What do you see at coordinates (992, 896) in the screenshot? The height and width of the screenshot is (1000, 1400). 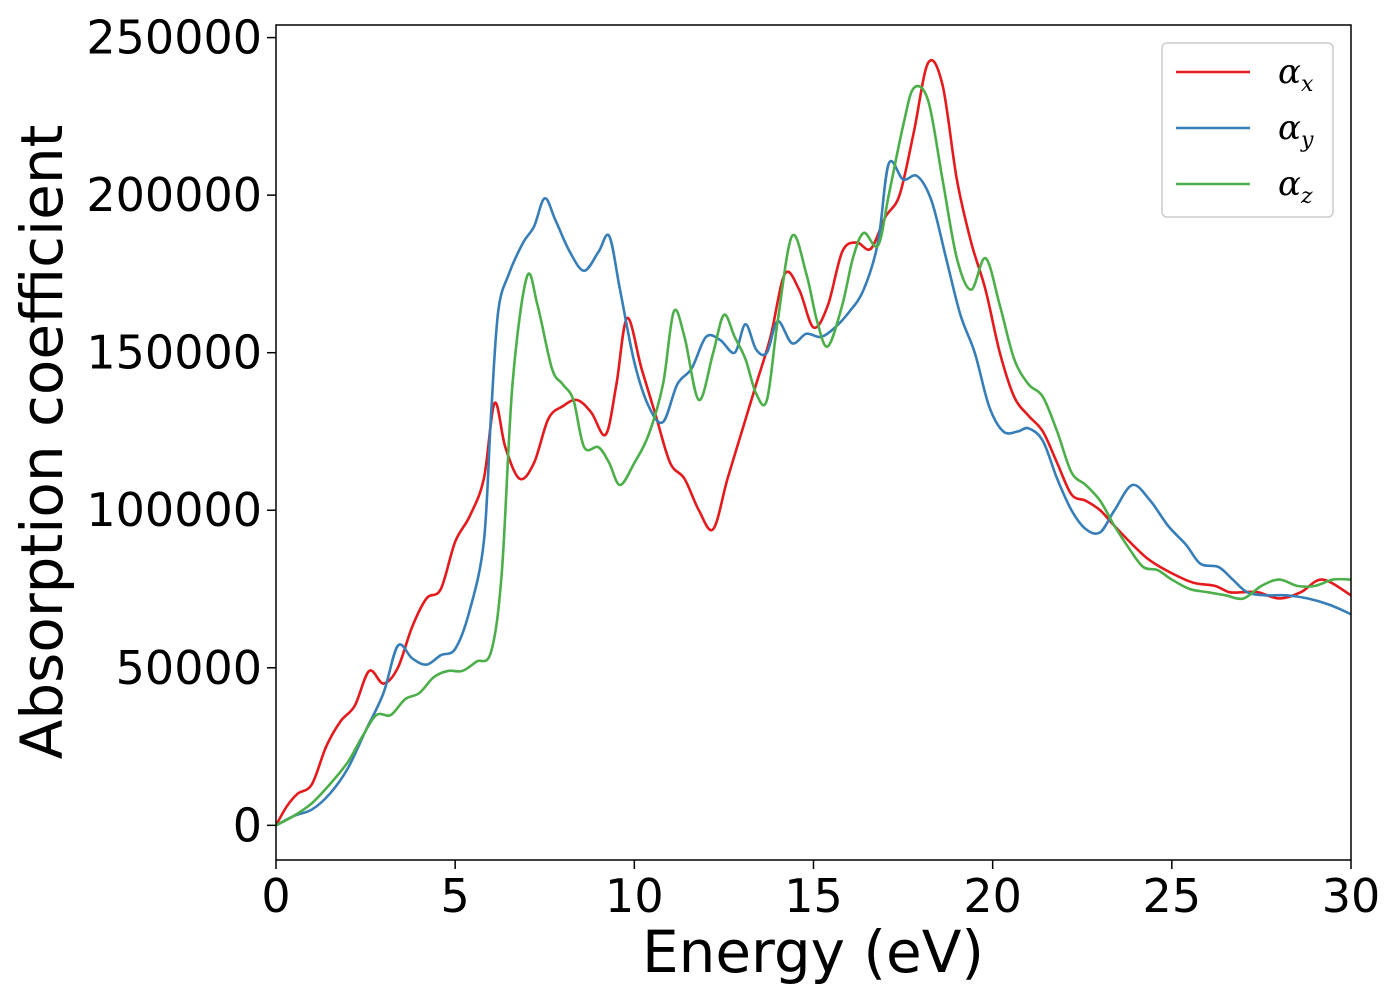 I see `x-tick-label: 20` at bounding box center [992, 896].